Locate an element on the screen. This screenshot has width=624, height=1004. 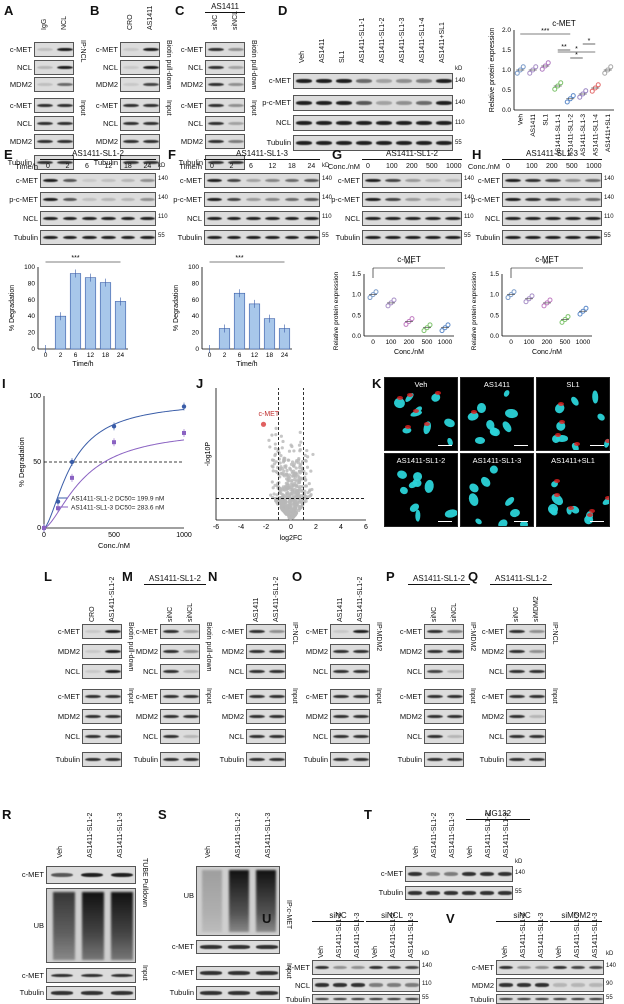
title-bar is located at coordinates (175, 584).